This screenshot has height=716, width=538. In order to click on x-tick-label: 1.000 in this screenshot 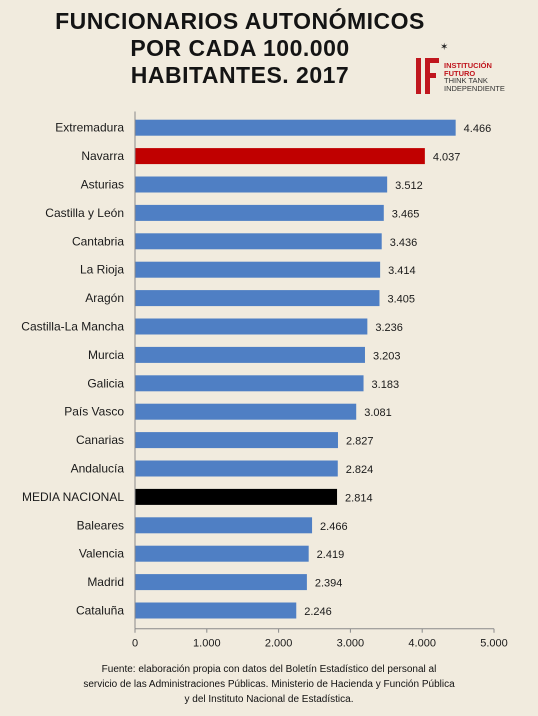, I will do `click(207, 644)`.